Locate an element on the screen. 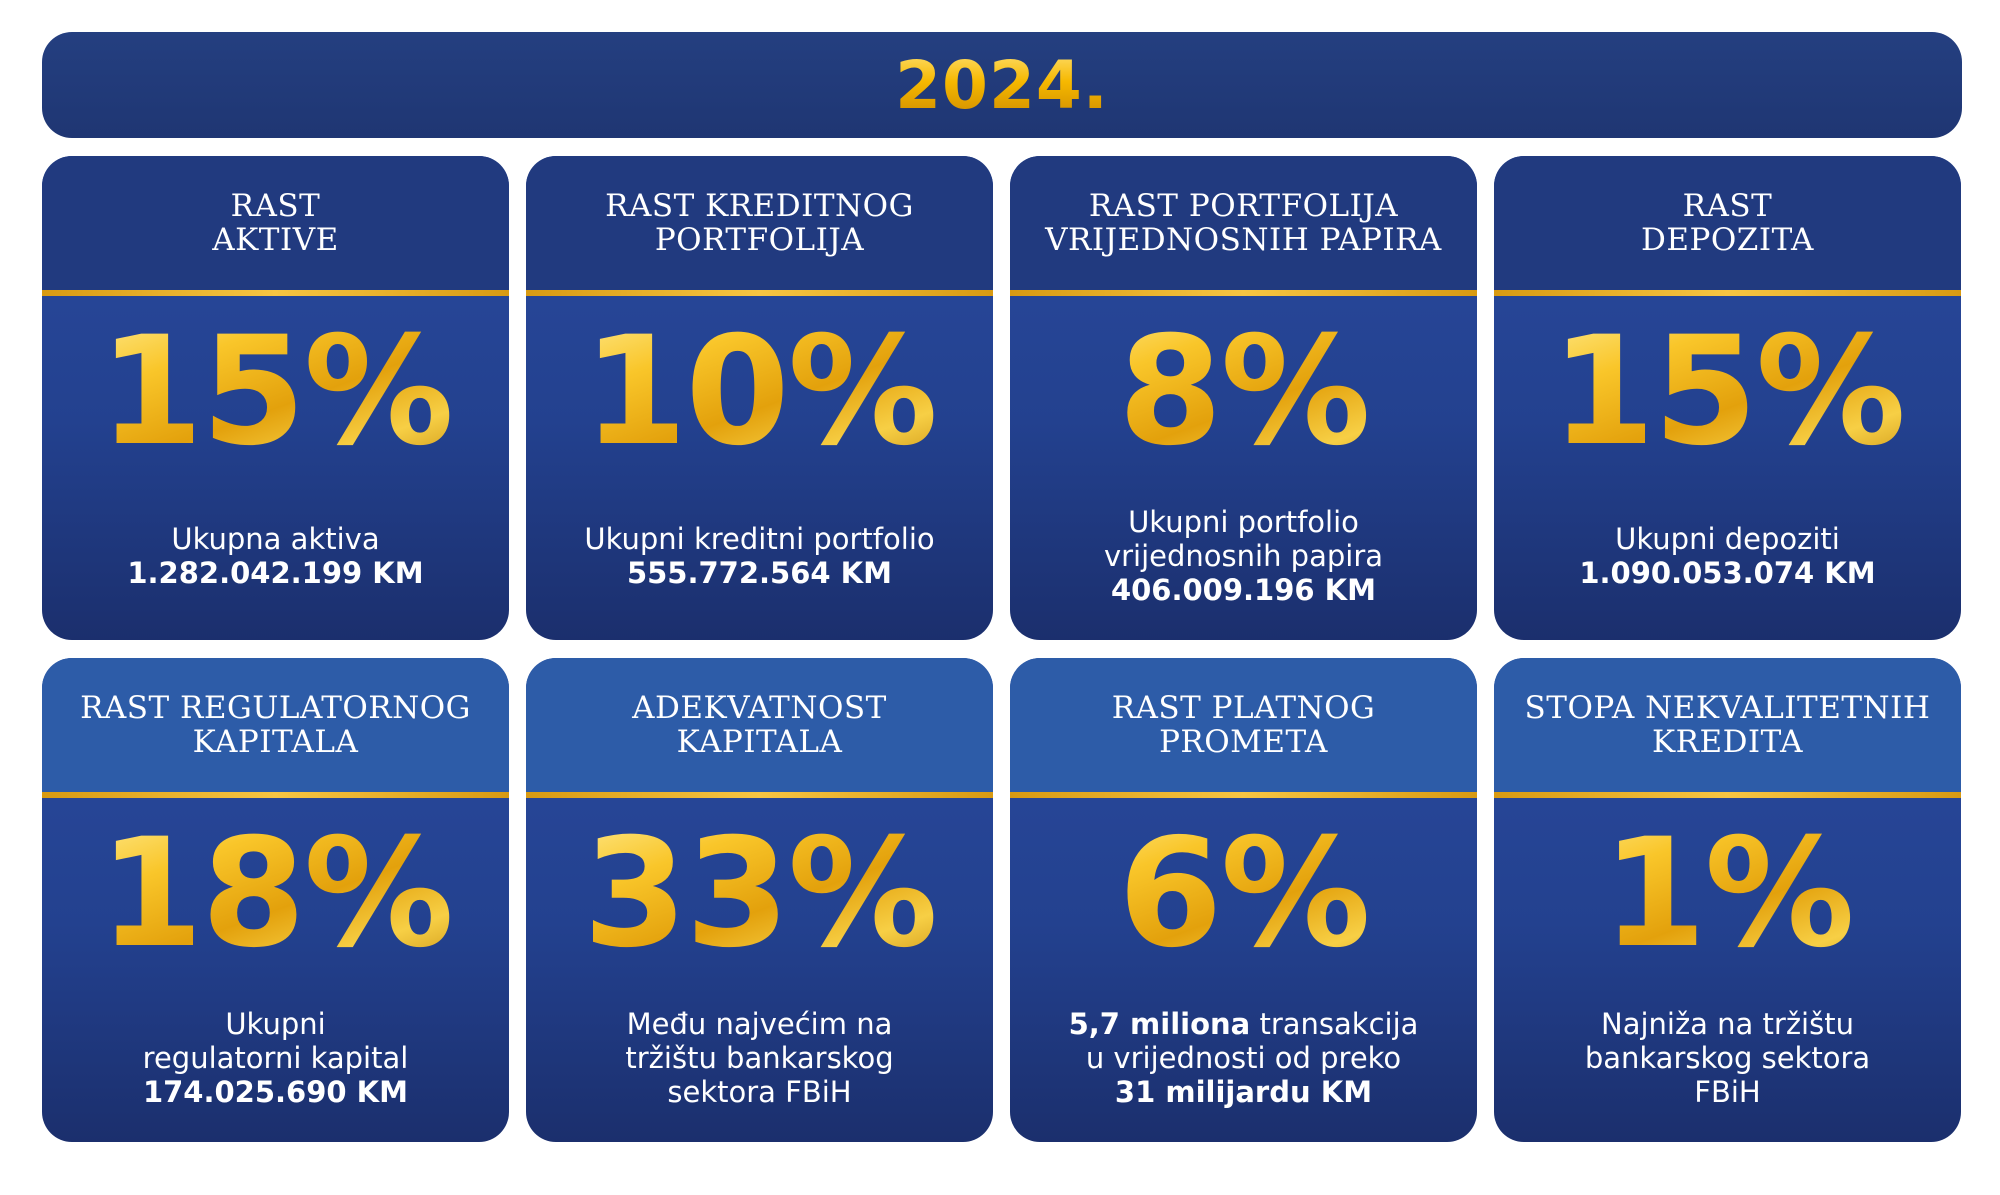 This screenshot has height=1195, width=2000. card-title: RAST KREDITNOG PORTFOLIJA is located at coordinates (759, 223).